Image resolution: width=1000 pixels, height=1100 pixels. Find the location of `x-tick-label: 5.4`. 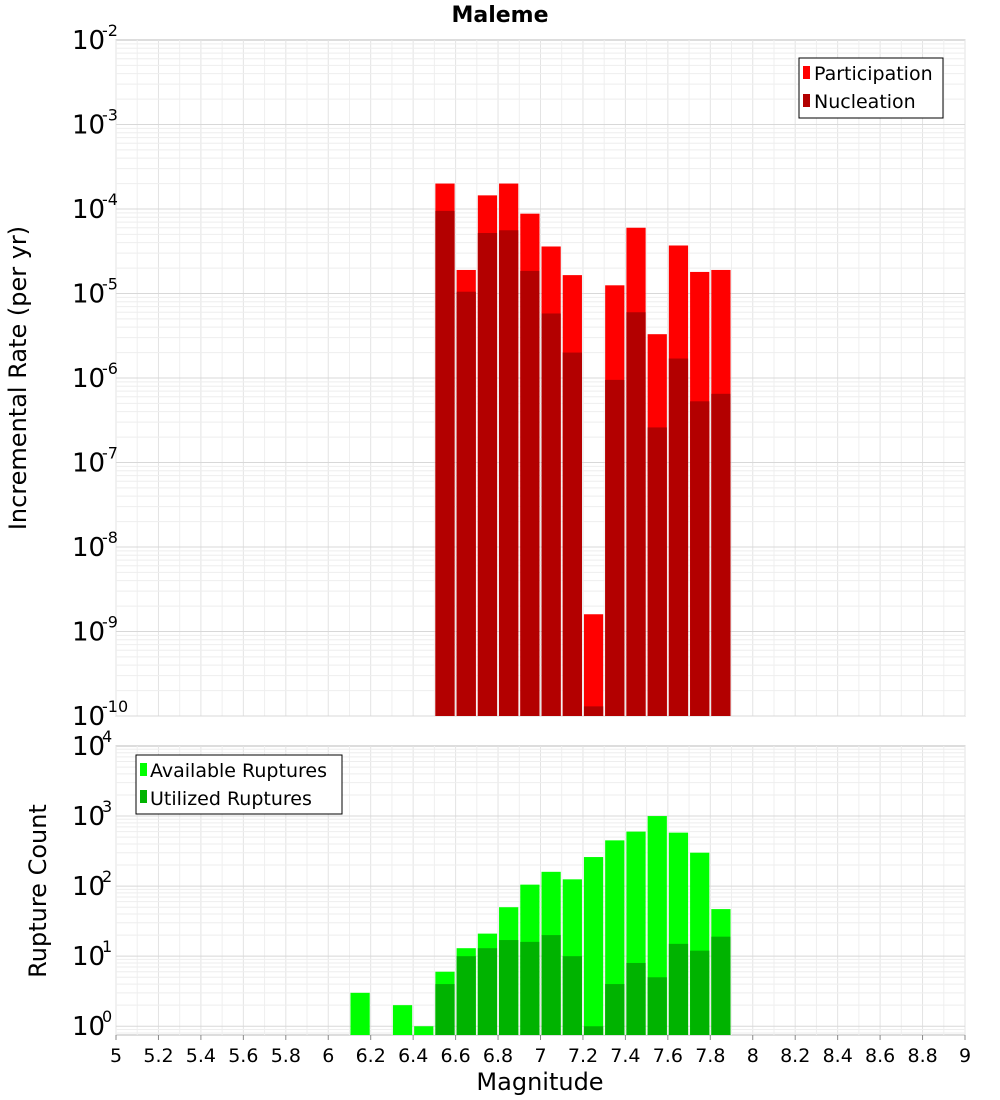

x-tick-label: 5.4 is located at coordinates (201, 1056).